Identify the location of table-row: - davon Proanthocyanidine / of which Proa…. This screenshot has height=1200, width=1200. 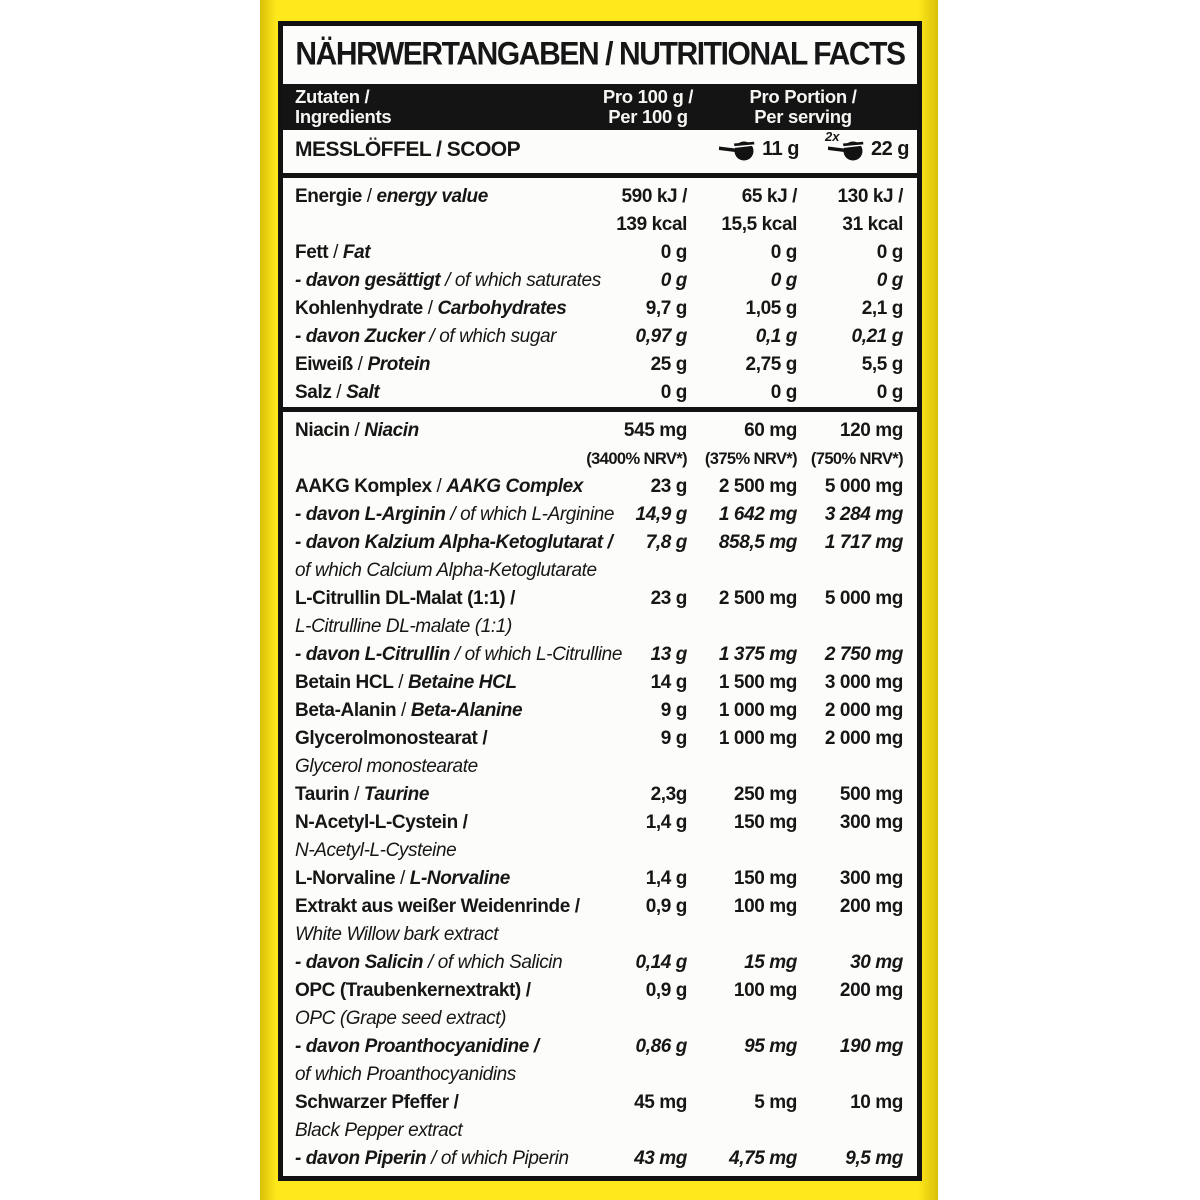
(600, 1061).